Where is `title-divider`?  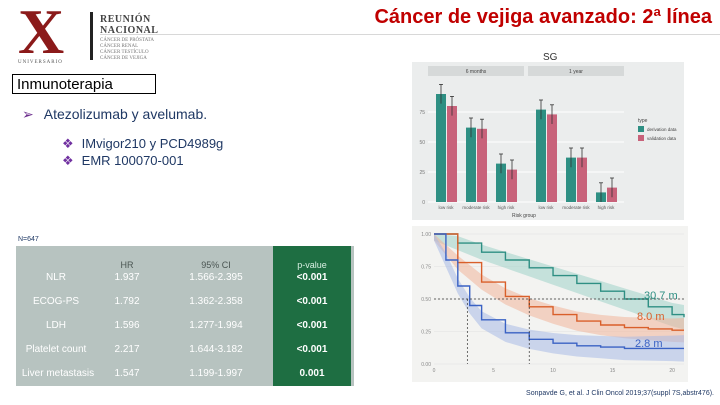
title-divider is located at coordinates (410, 34).